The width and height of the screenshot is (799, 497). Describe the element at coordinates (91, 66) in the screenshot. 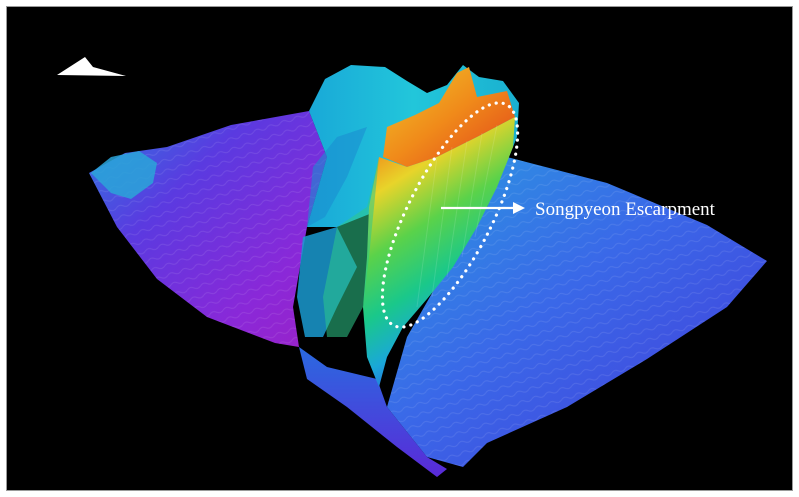

I see `north-arrow-icon` at that location.